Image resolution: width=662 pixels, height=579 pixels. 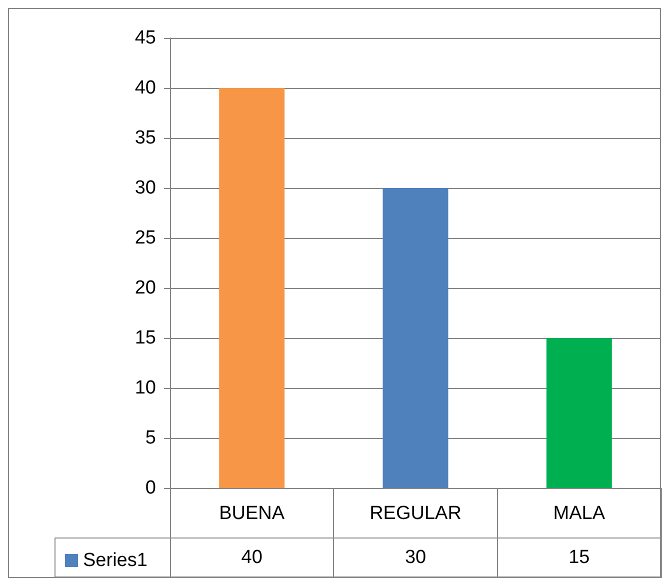 What do you see at coordinates (145, 138) in the screenshot?
I see `y-tick-label: 35` at bounding box center [145, 138].